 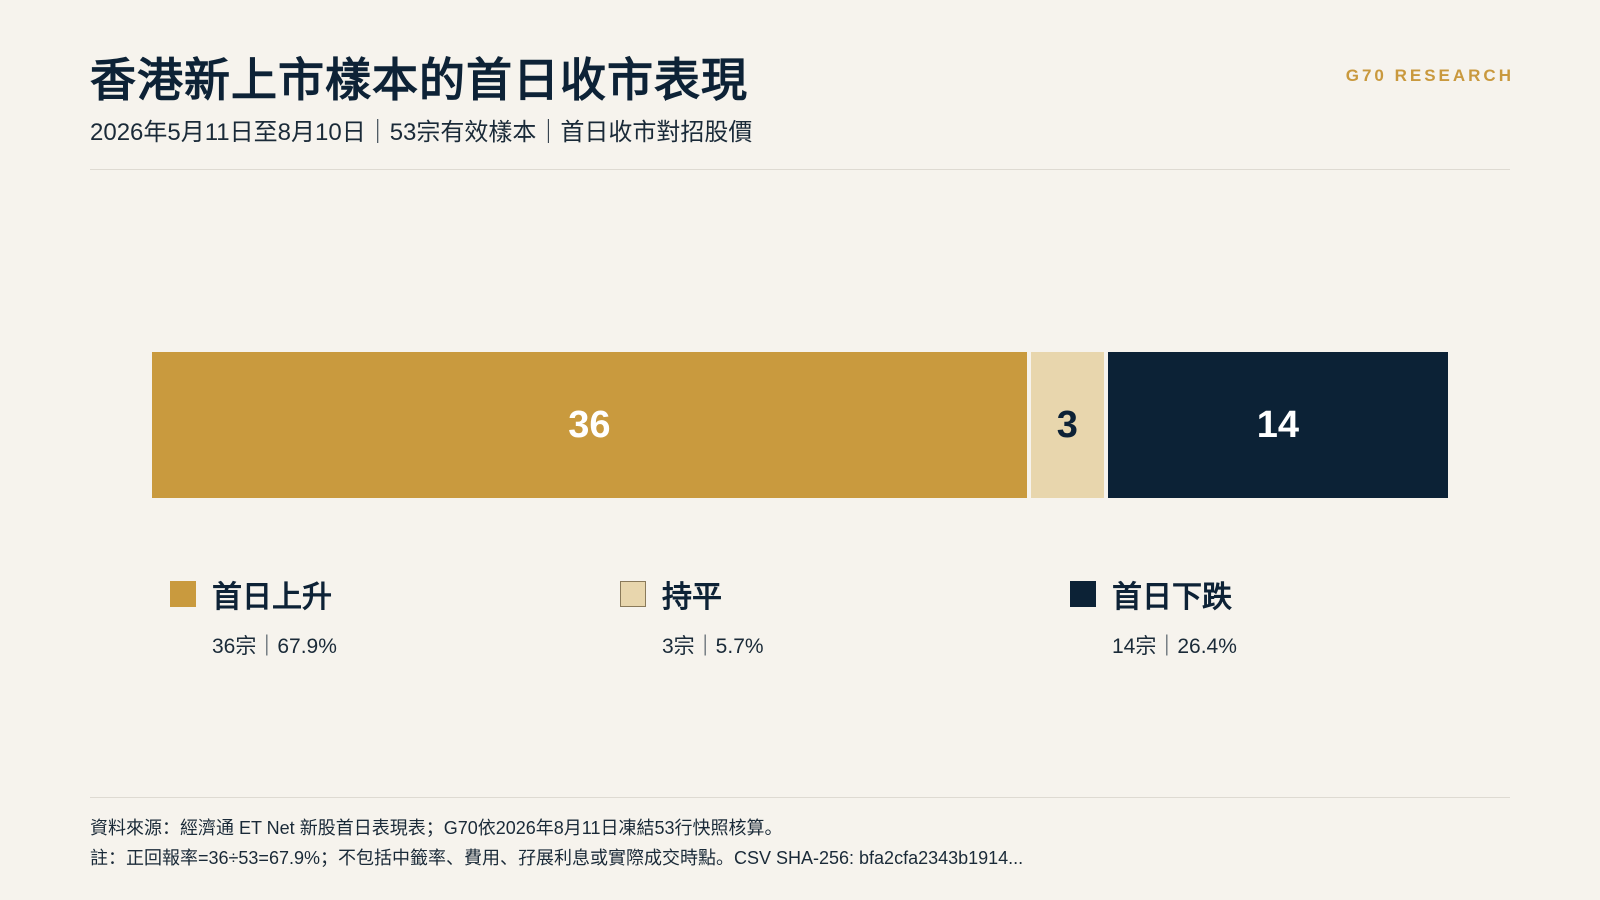 What do you see at coordinates (713, 646) in the screenshot?
I see `legend-stat-flat: 3宗｜5.7%` at bounding box center [713, 646].